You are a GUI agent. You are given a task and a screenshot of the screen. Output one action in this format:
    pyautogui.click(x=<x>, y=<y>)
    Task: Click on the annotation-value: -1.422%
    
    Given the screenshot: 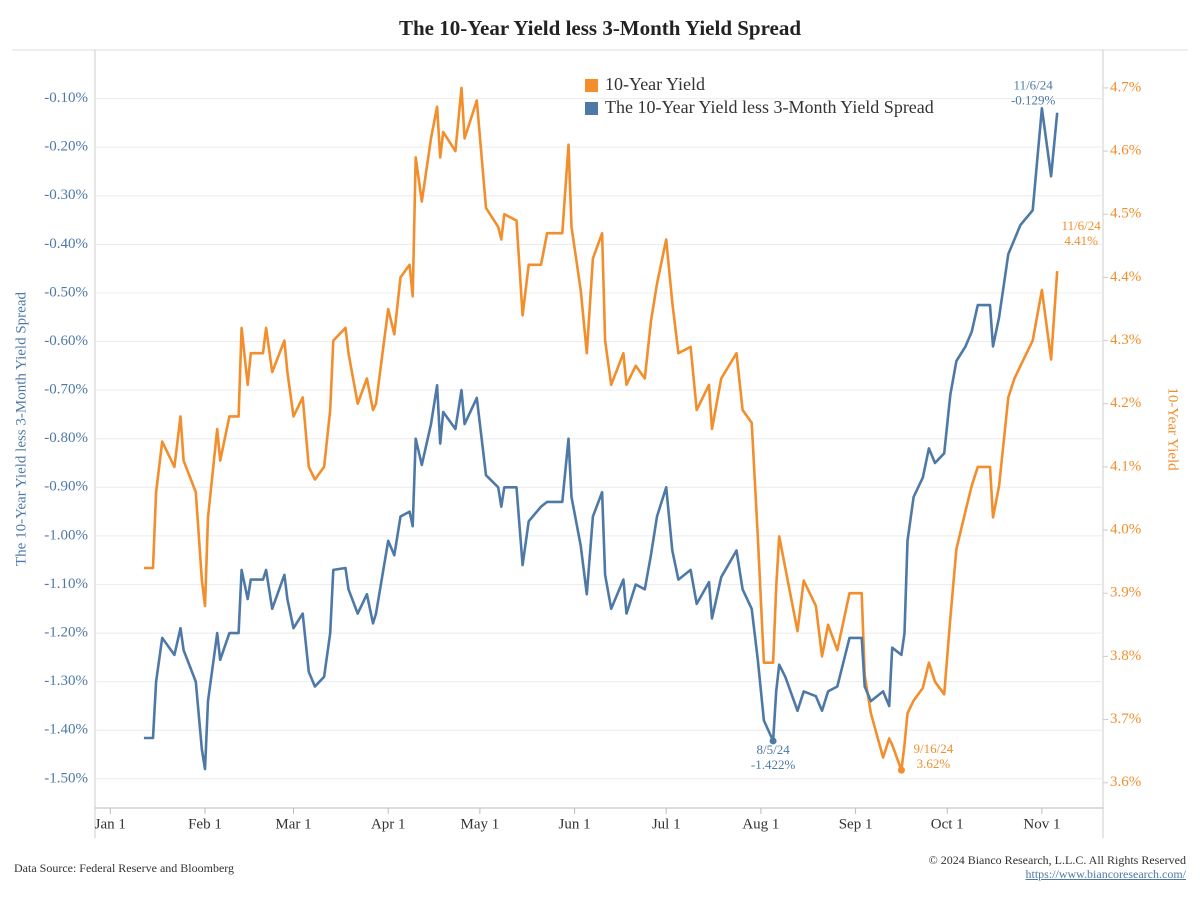 What is the action you would take?
    pyautogui.click(x=773, y=764)
    